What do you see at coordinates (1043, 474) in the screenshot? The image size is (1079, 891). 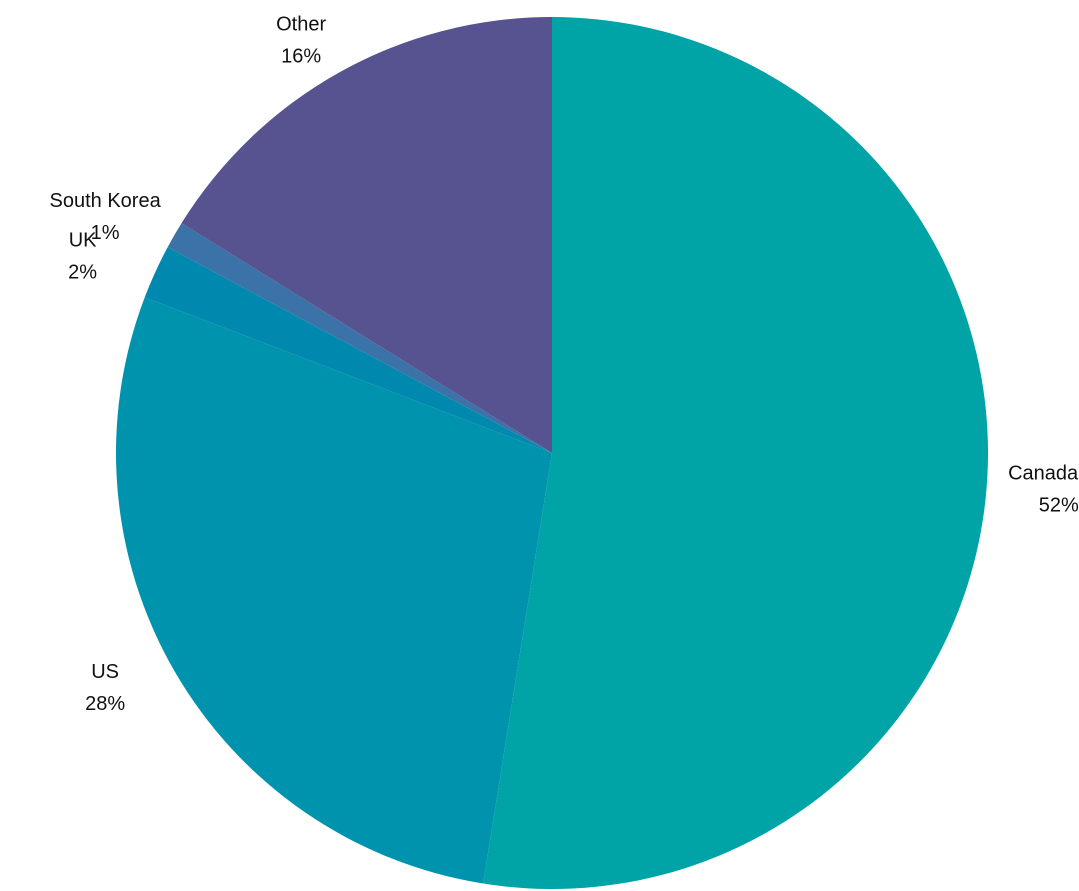 I see `slice-label: Canada` at bounding box center [1043, 474].